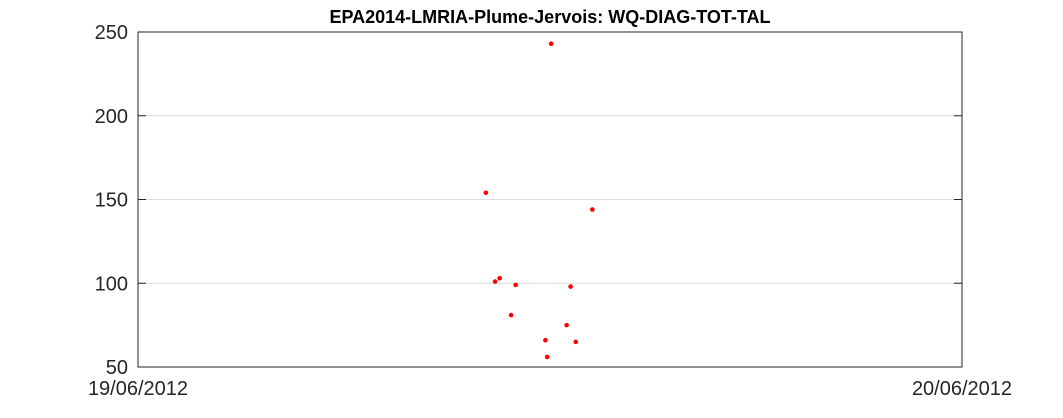 The height and width of the screenshot is (418, 1063). What do you see at coordinates (111, 33) in the screenshot?
I see `y-tick-label: 250` at bounding box center [111, 33].